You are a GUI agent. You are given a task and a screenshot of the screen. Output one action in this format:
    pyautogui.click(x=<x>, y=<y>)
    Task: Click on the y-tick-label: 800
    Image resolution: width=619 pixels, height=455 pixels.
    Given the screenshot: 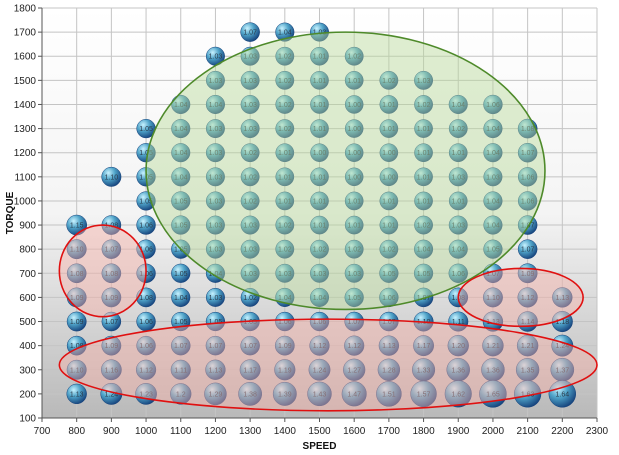 What is the action you would take?
    pyautogui.click(x=27, y=250)
    